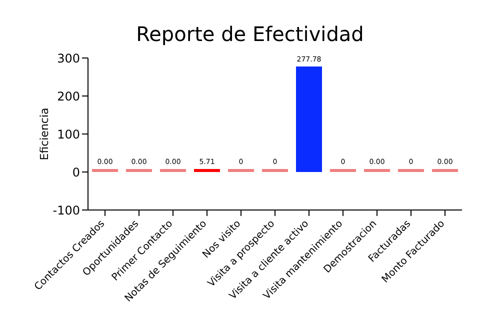  Describe the element at coordinates (68, 58) in the screenshot. I see `y-tick-label: 300` at that location.